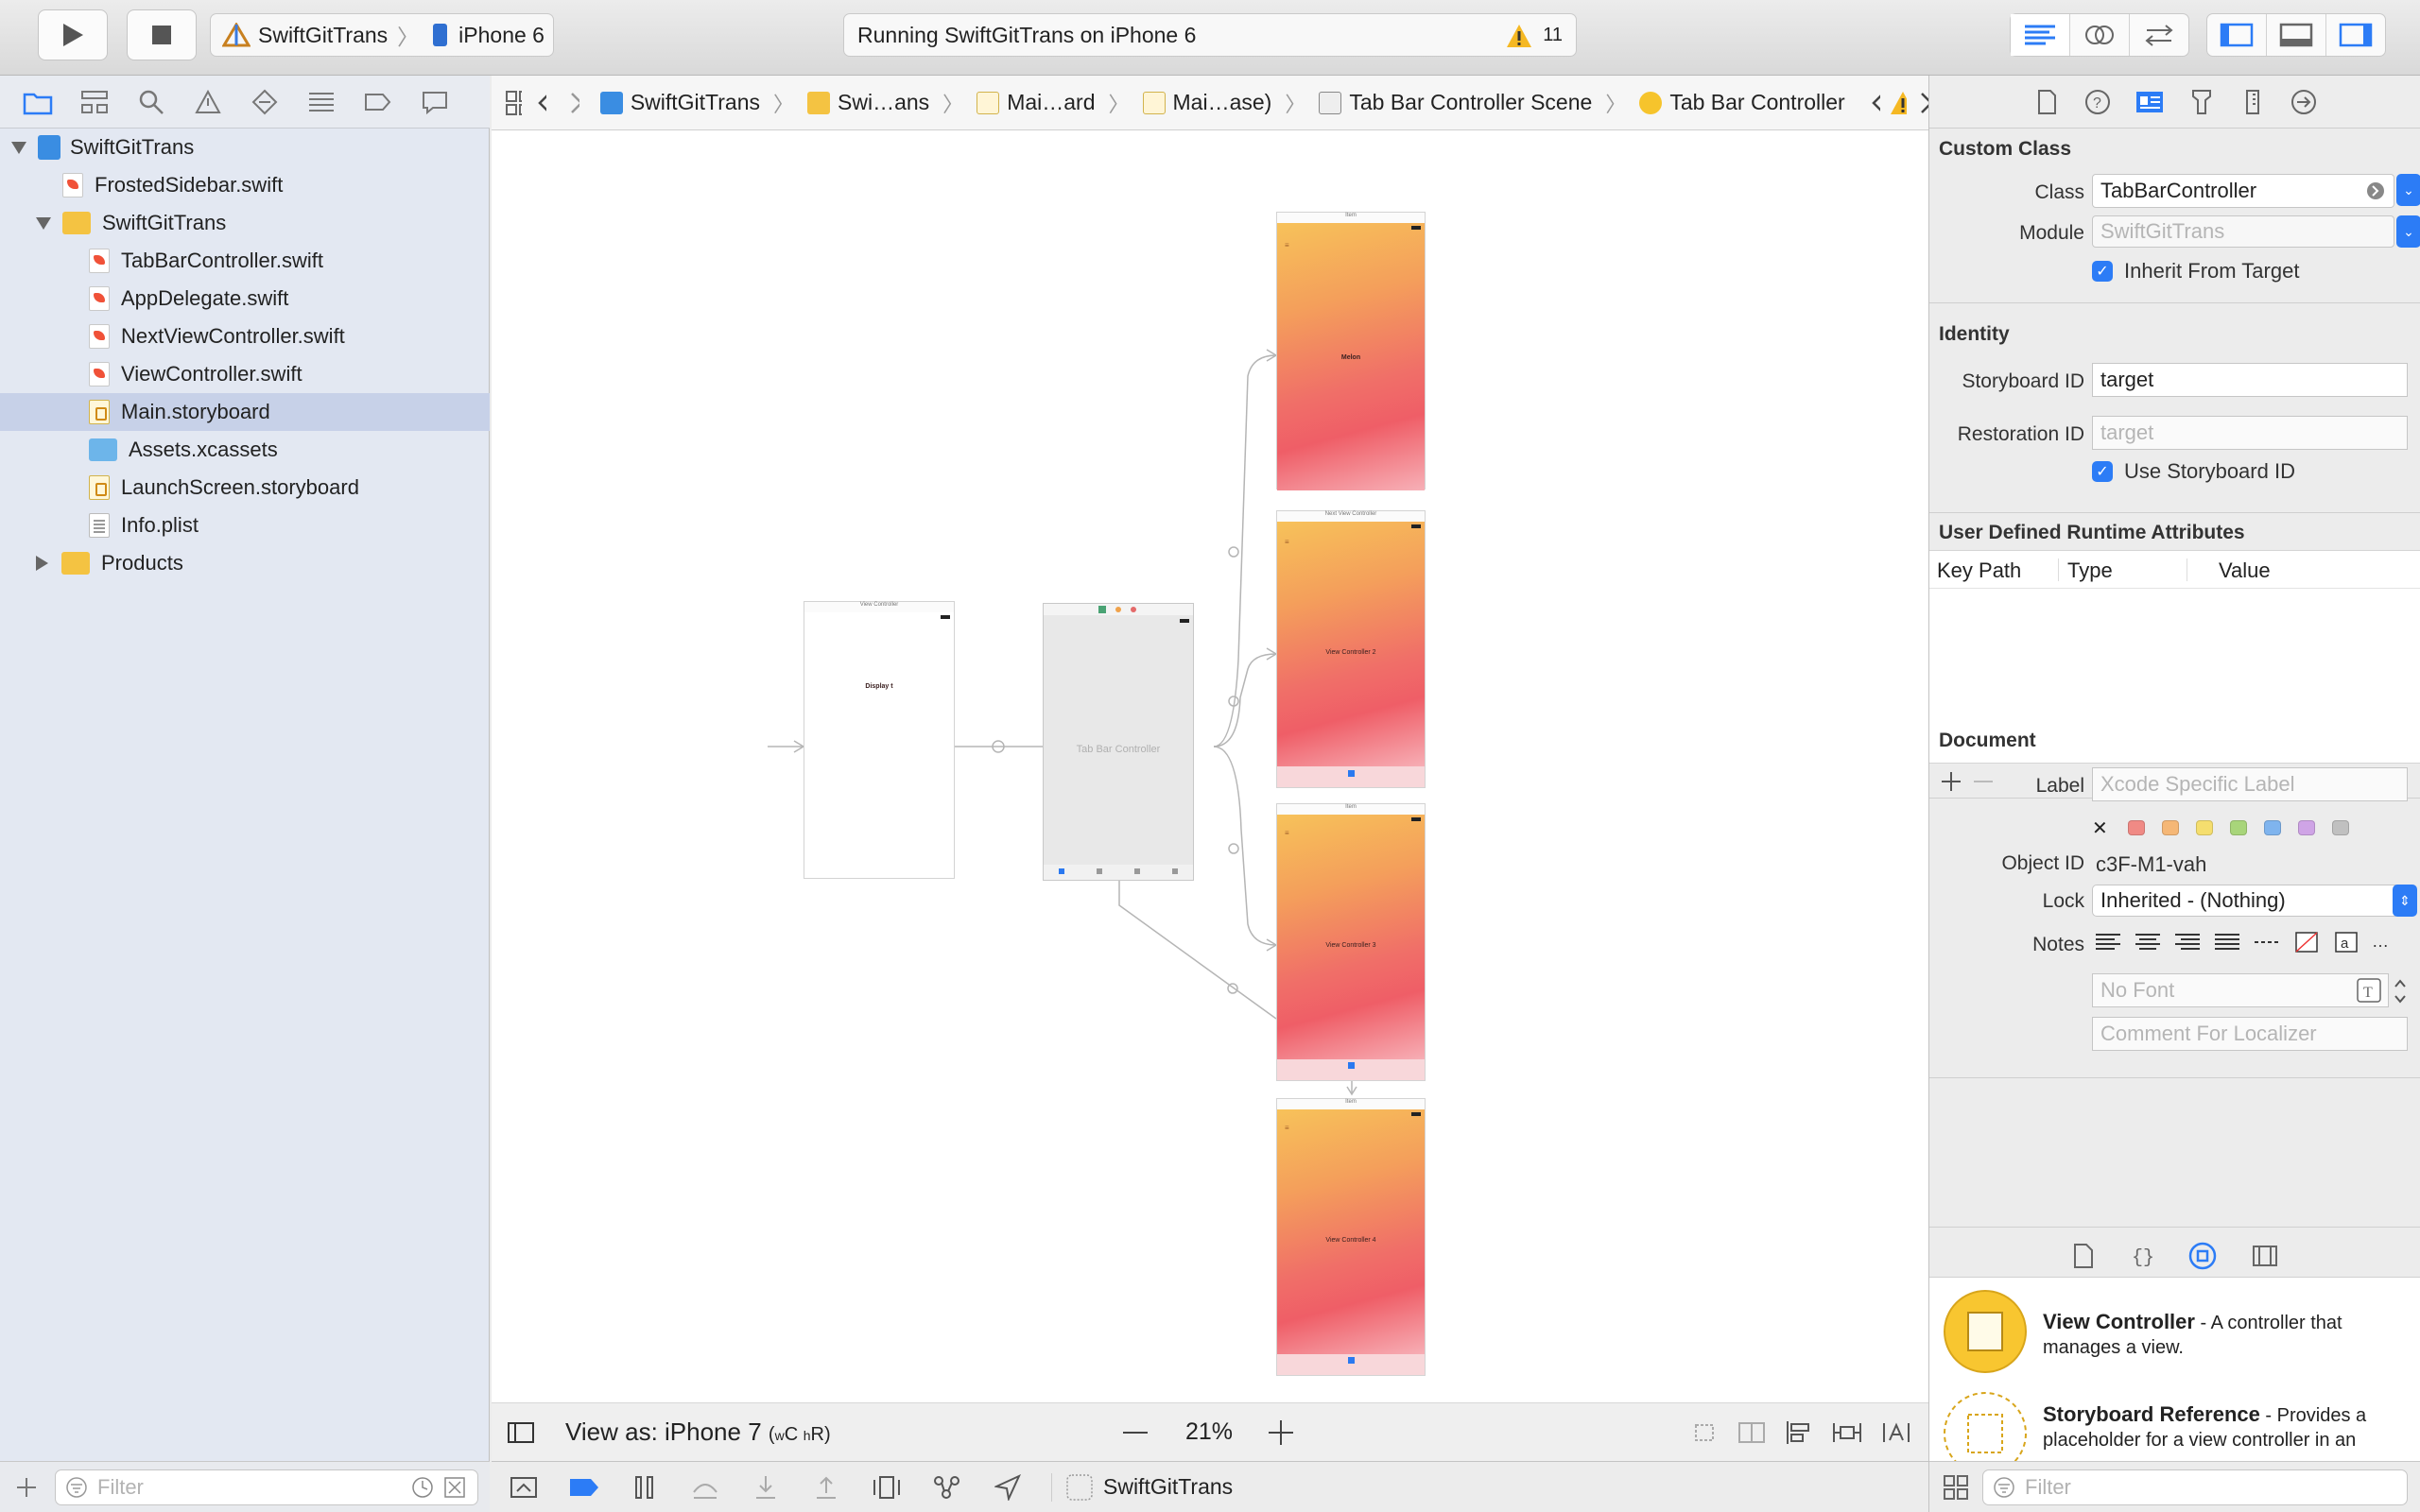 This screenshot has width=2420, height=1512. What do you see at coordinates (2347, 942) in the screenshot?
I see `text-color-icon: a` at bounding box center [2347, 942].